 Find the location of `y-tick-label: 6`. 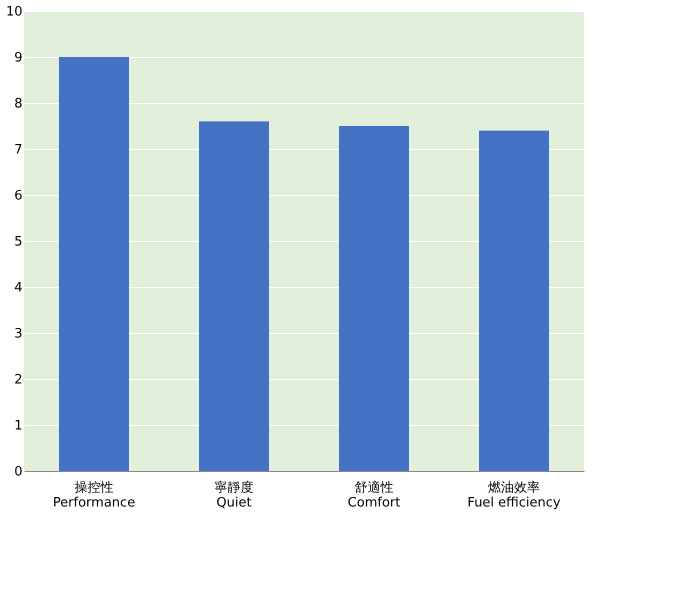

y-tick-label: 6 is located at coordinates (18, 196).